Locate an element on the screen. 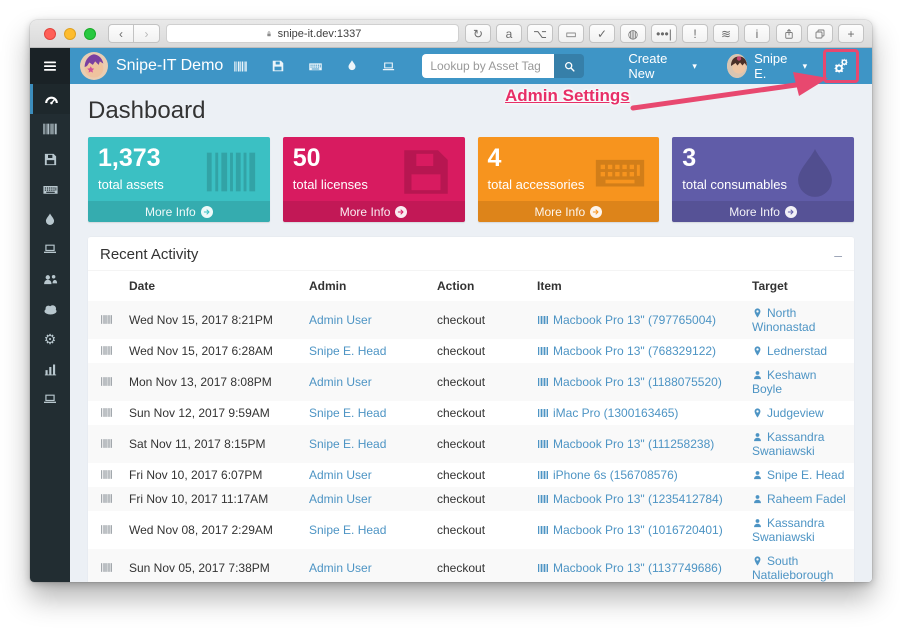 Image resolution: width=900 pixels, height=635 pixels. toolbar-extensions: ↻ a ⌥ ▭ ✓ ◍ •••| ! ≋ i is located at coordinates (617, 33).